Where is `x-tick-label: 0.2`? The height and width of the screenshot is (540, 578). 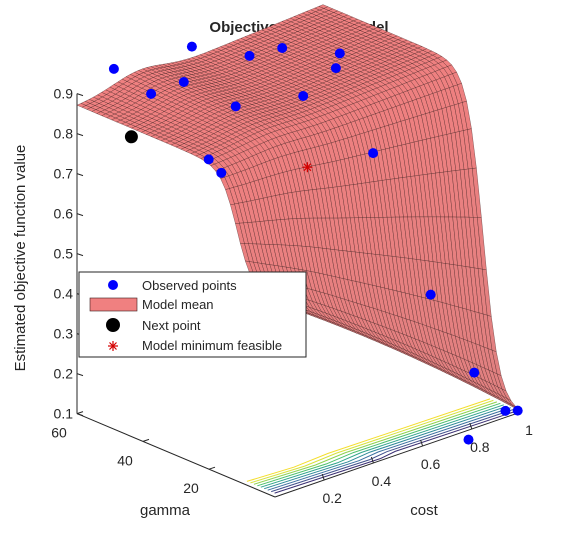 x-tick-label: 0.2 is located at coordinates (332, 498).